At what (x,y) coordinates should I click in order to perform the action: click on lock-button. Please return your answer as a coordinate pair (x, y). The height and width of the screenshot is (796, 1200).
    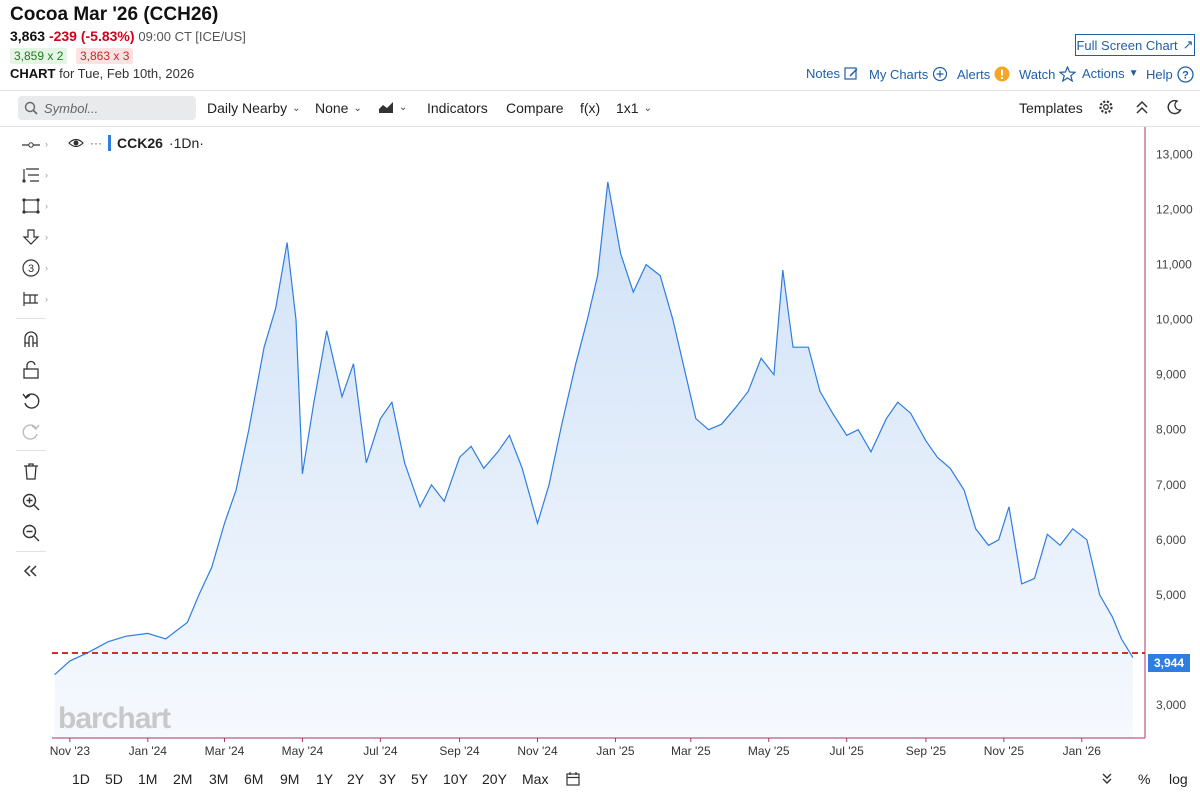
    Looking at the image, I should click on (31, 370).